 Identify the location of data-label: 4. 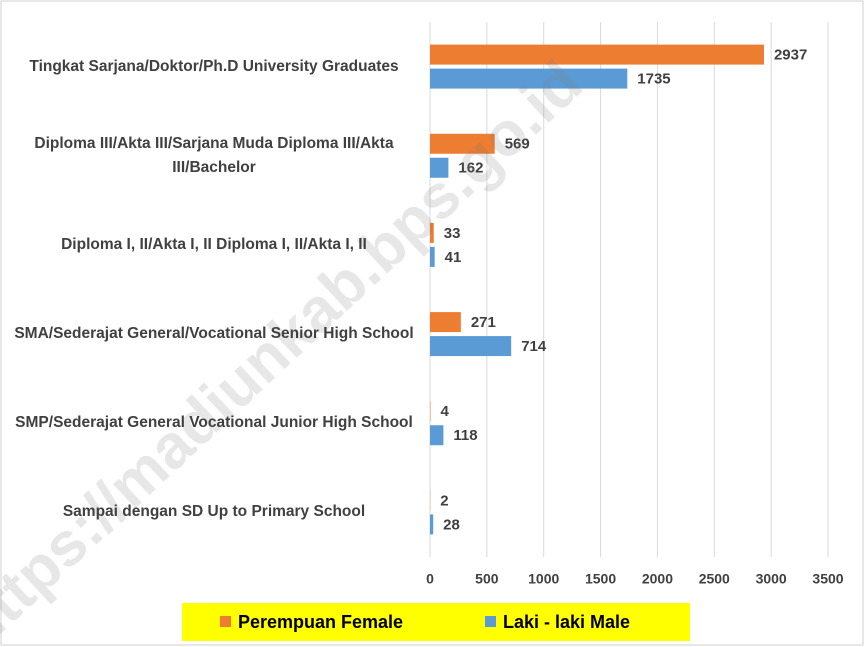
(444, 411).